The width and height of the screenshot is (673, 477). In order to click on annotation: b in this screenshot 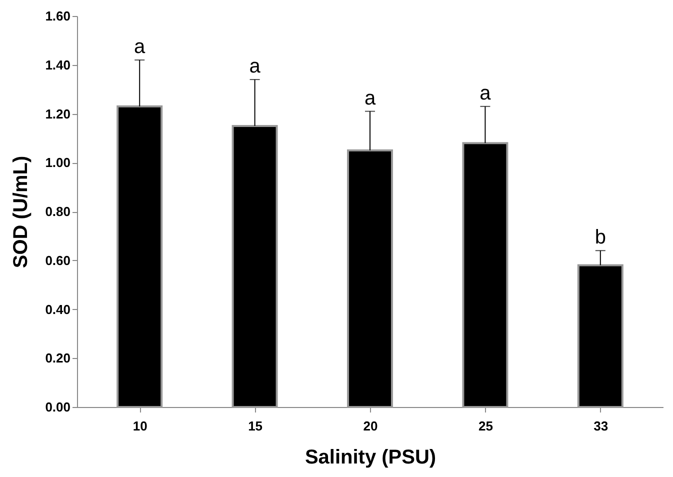, I will do `click(600, 237)`.